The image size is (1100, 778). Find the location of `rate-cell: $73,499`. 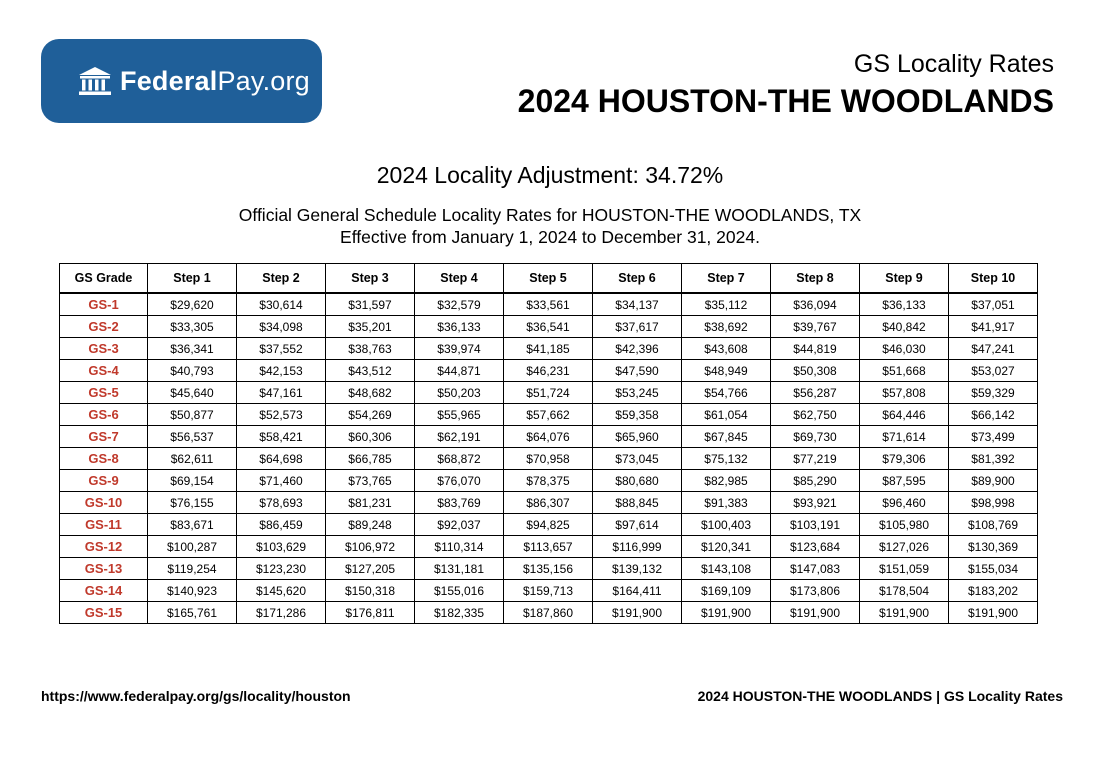

rate-cell: $73,499 is located at coordinates (993, 436).